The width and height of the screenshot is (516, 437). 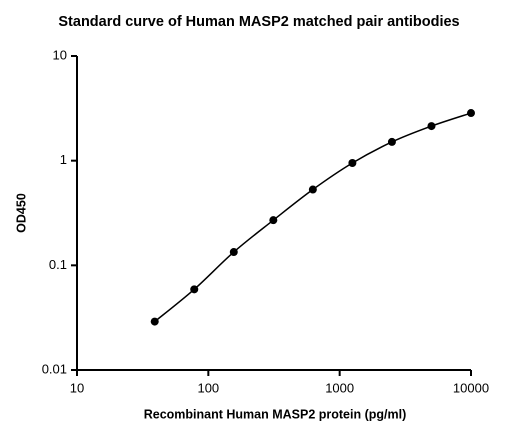 I want to click on x-tick-label: 100, so click(x=208, y=387).